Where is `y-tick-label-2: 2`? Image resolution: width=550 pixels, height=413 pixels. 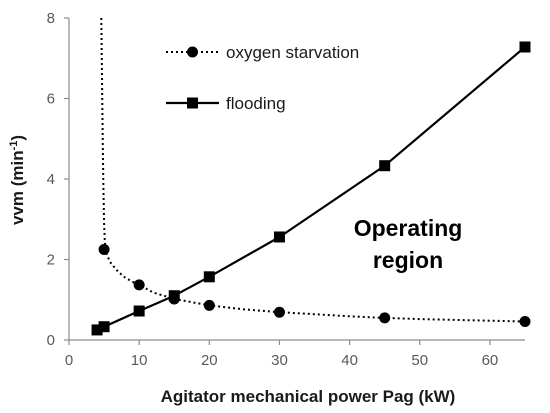
y-tick-label-2: 2 is located at coordinates (51, 260).